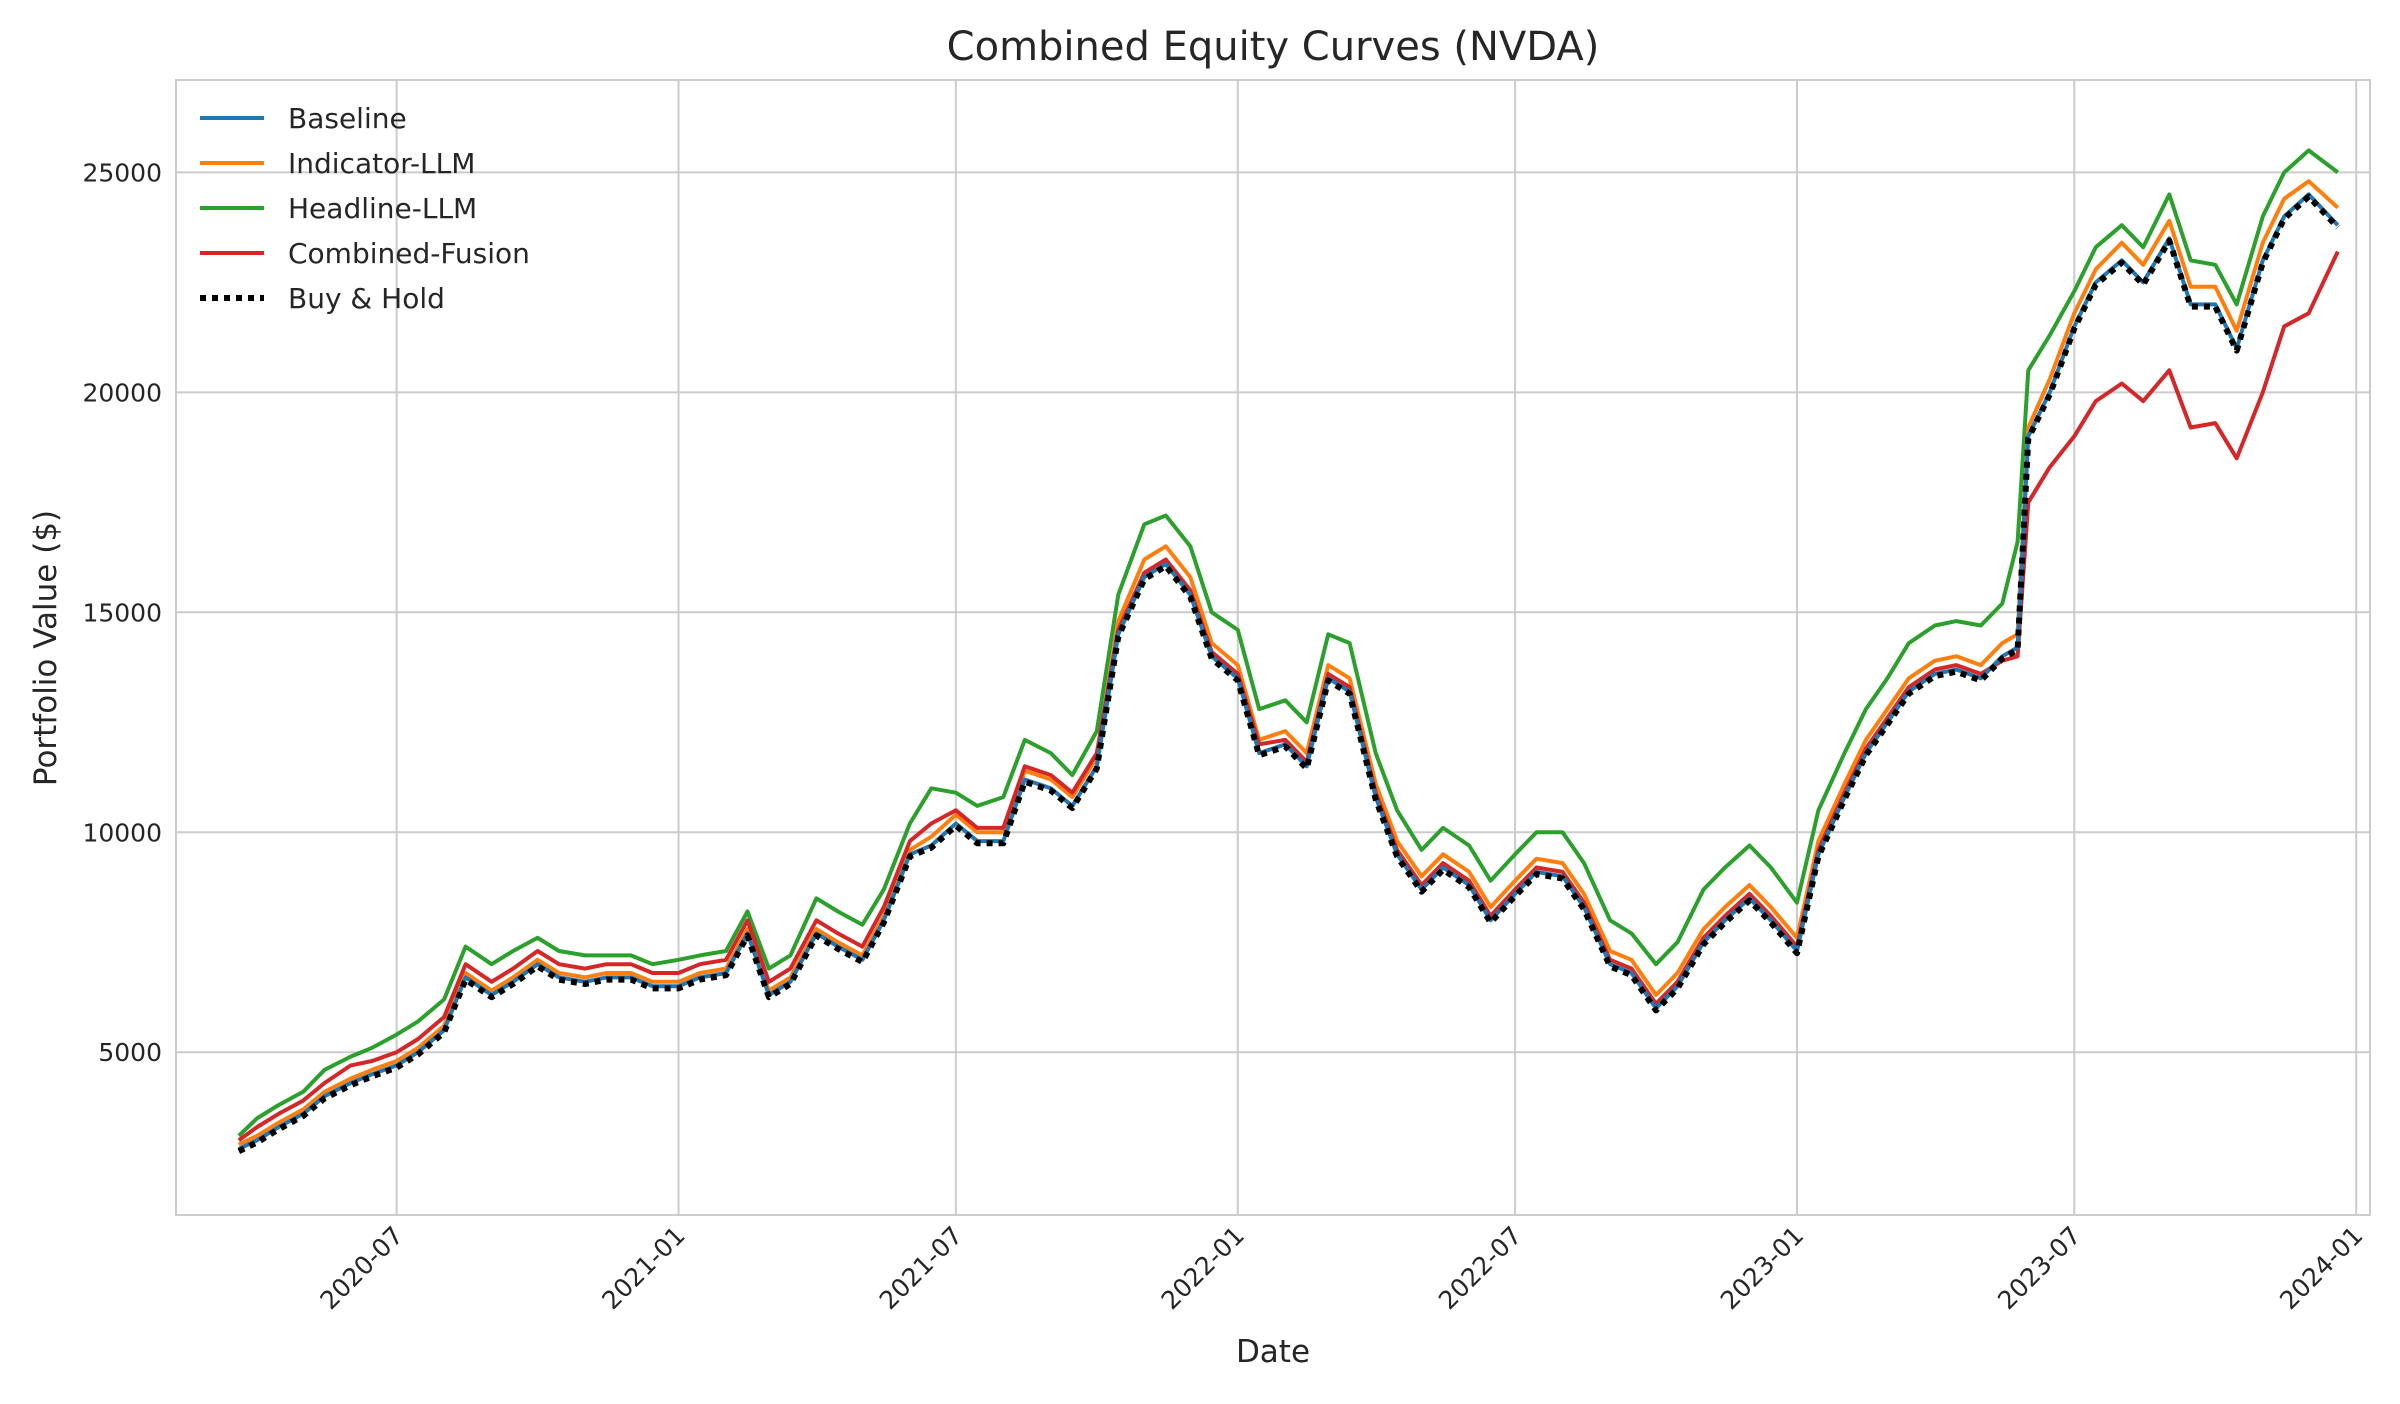 The image size is (2400, 1404). What do you see at coordinates (409, 253) in the screenshot?
I see `legend-label-combined-fusion: Combined-Fusion` at bounding box center [409, 253].